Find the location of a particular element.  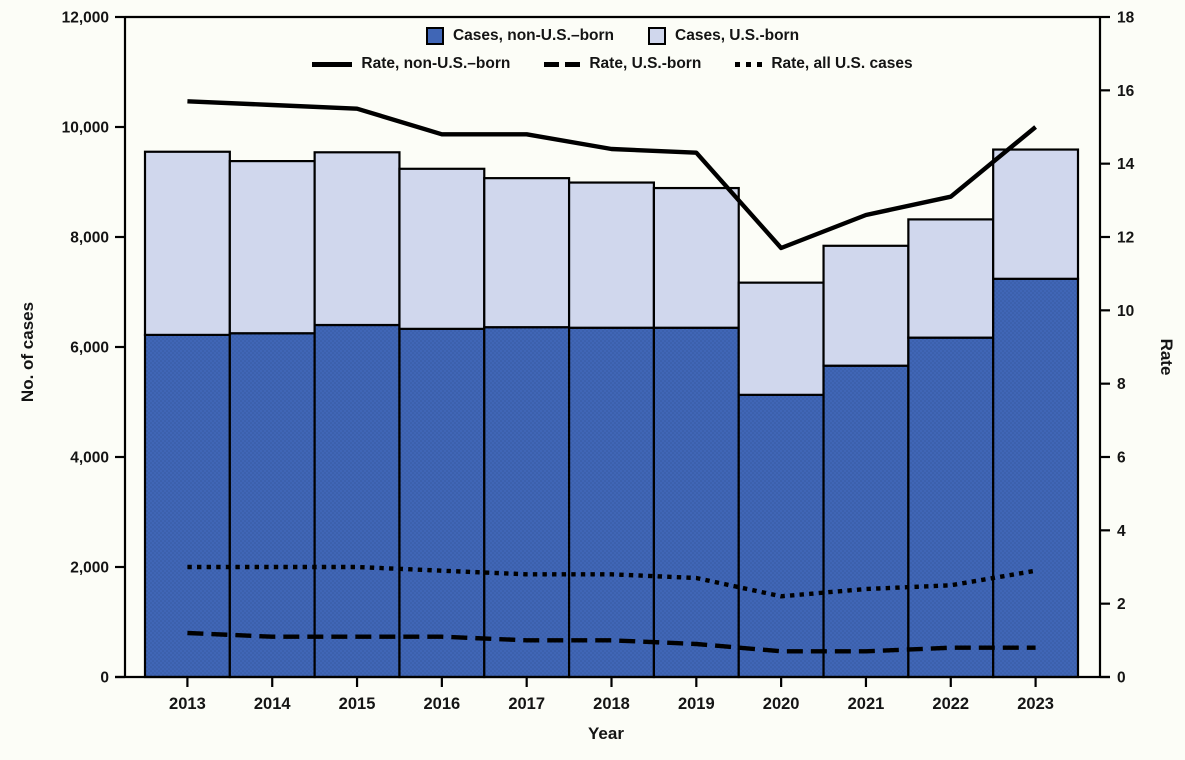

x-axis-tick-label: 2022 is located at coordinates (950, 704).